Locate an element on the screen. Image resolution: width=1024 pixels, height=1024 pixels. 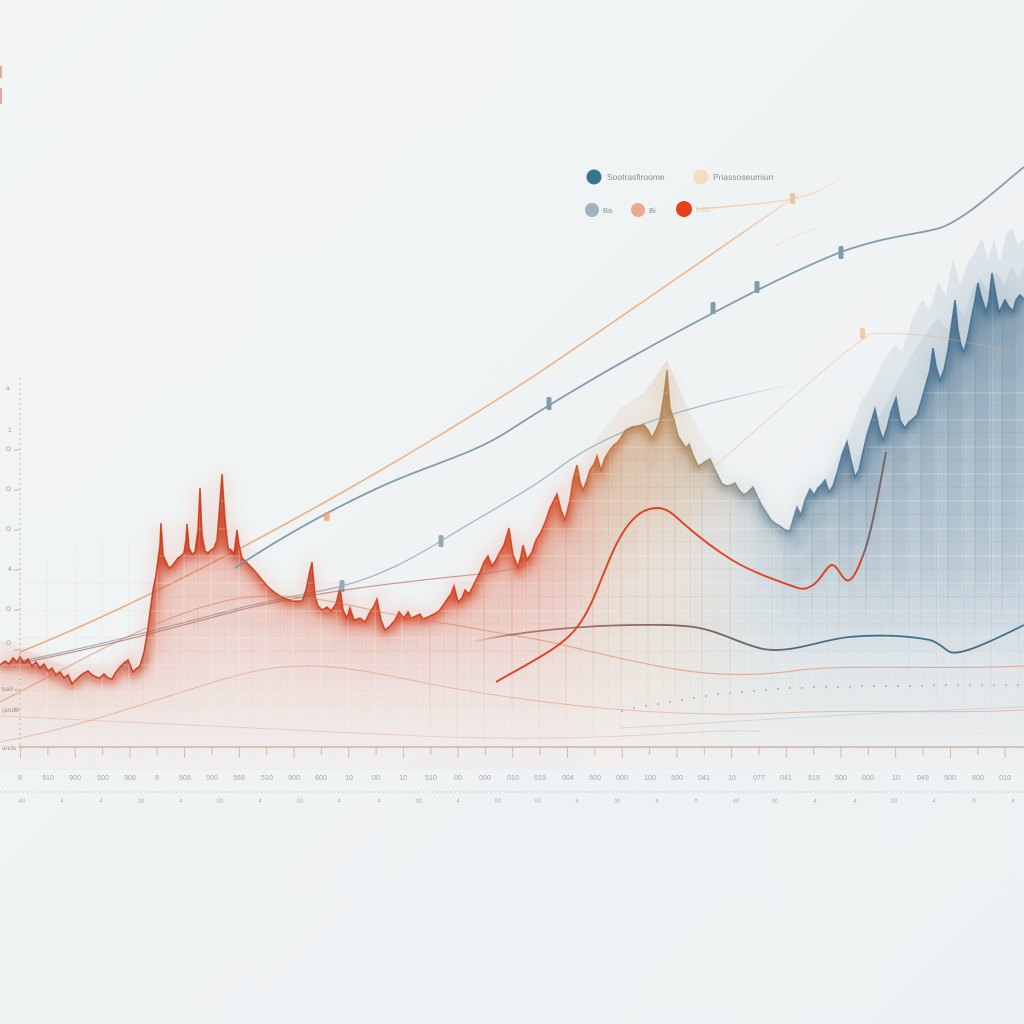
svg-text: Priassoseumiun is located at coordinates (743, 177).